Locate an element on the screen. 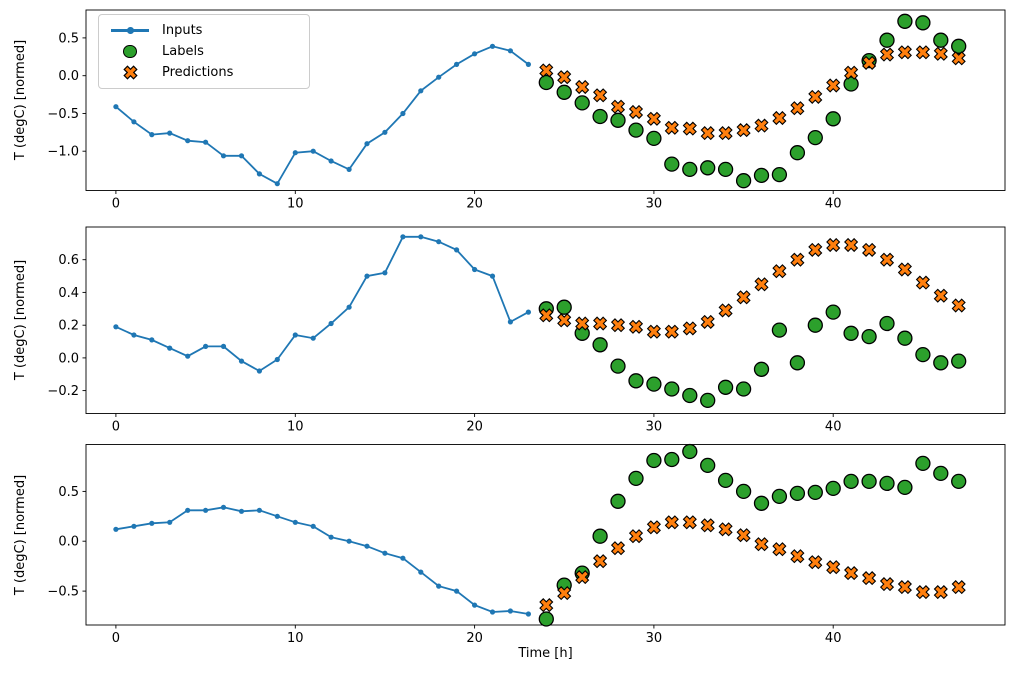 This screenshot has height=679, width=1012. predictions-x-icon is located at coordinates (130, 72).